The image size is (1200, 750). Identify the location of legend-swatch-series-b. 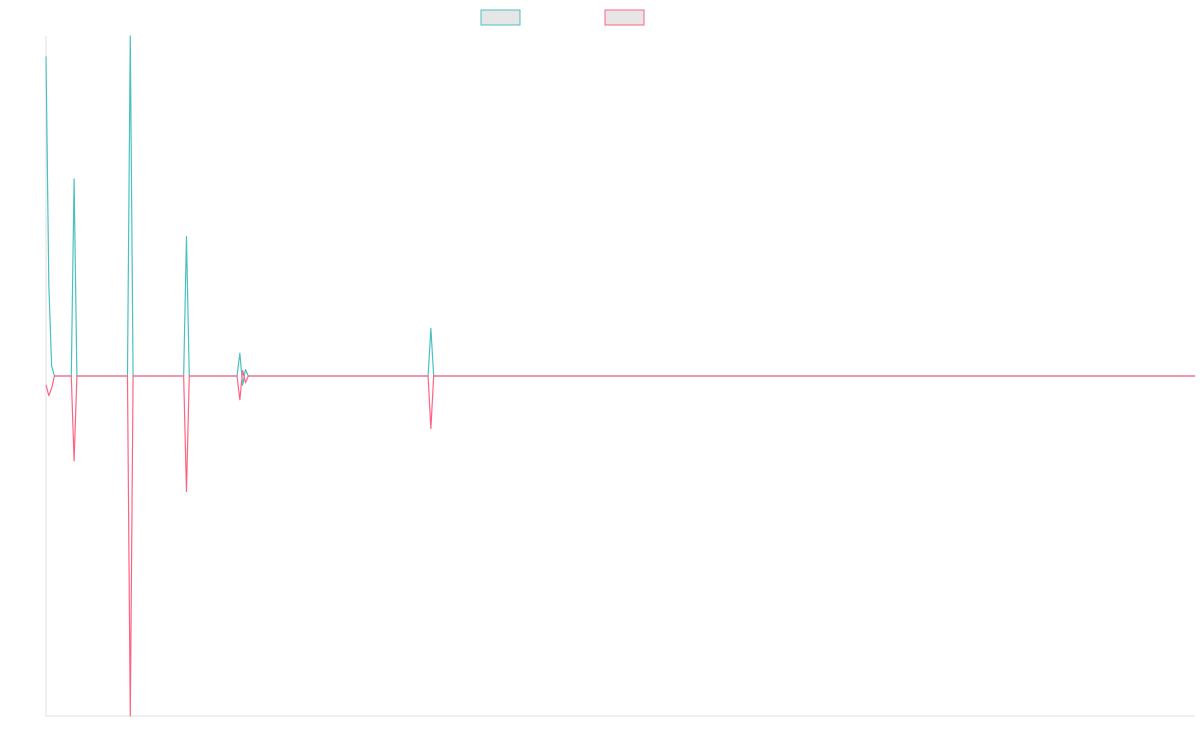
(624, 17).